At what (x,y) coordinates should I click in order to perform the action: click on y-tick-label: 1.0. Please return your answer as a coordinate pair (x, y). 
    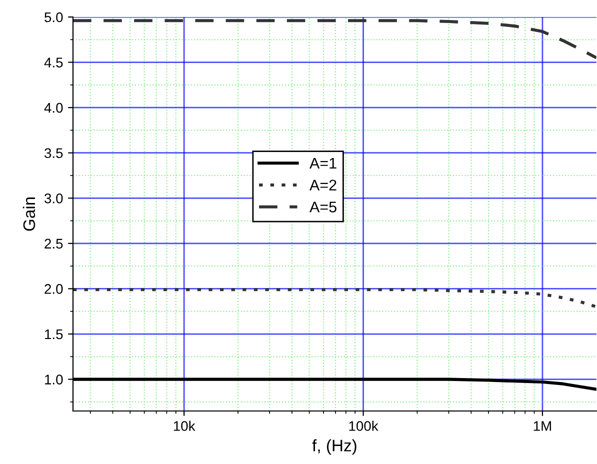
    Looking at the image, I should click on (54, 379).